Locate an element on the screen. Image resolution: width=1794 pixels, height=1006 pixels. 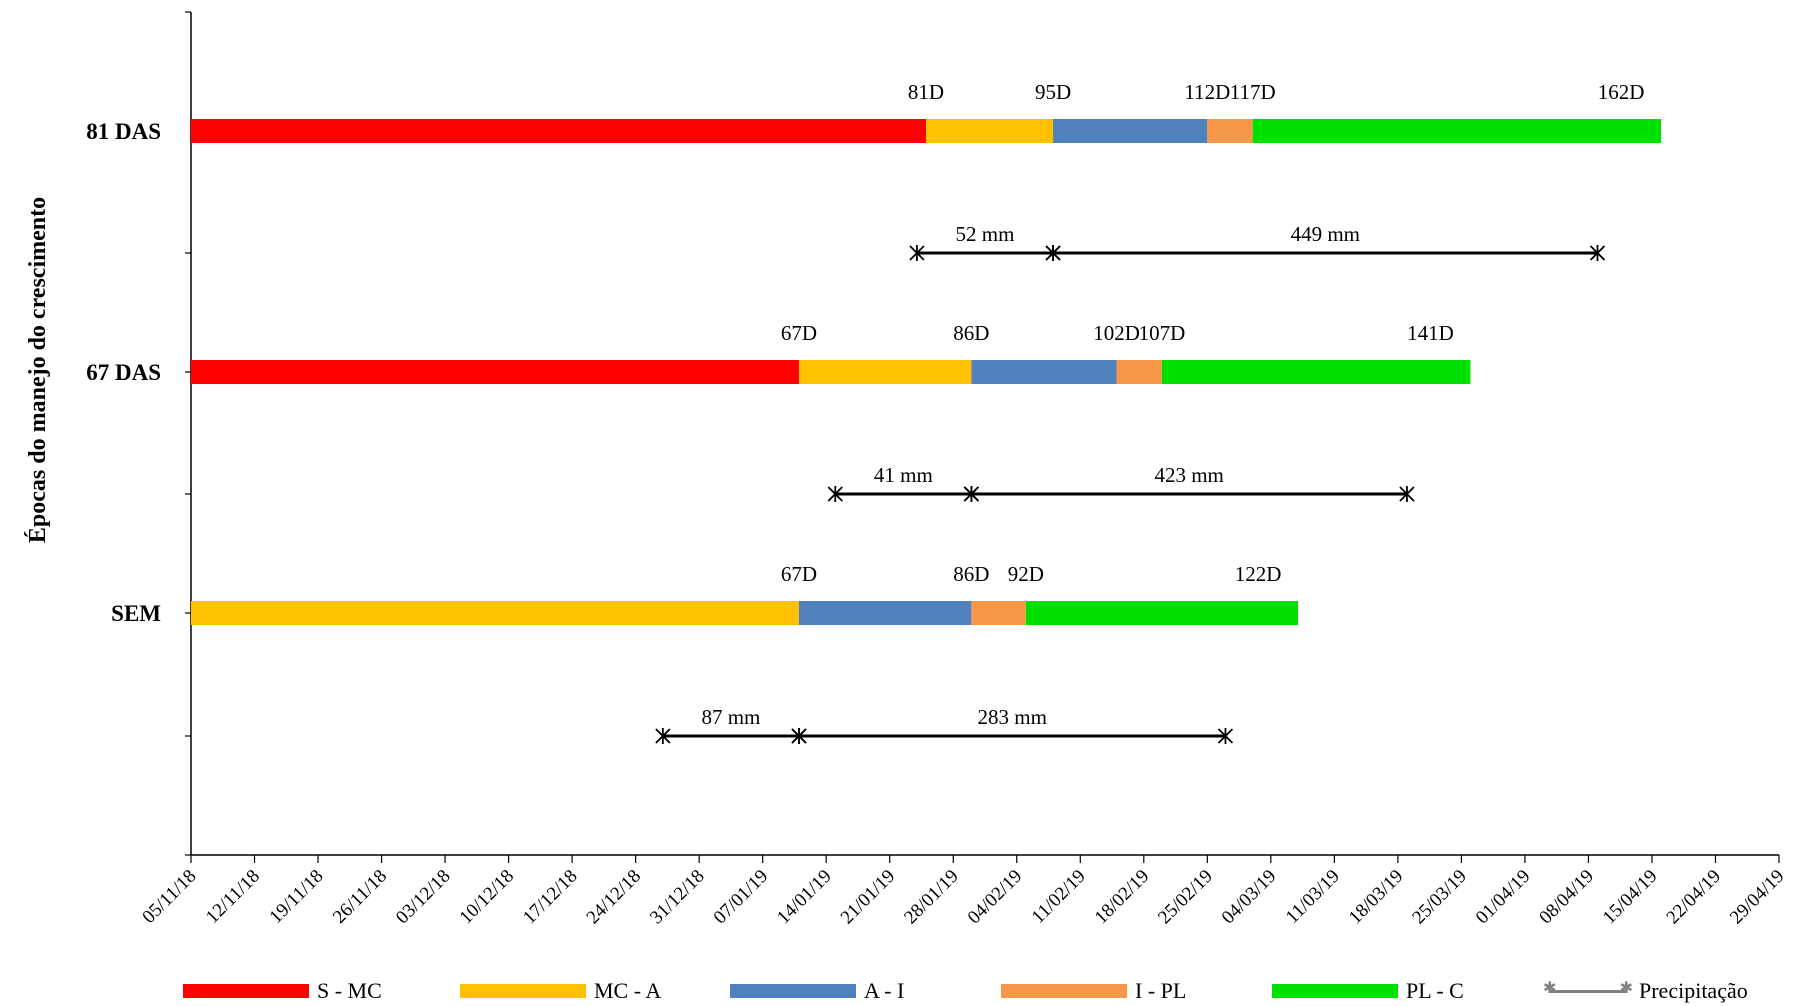
phase-end-label: 107D is located at coordinates (1162, 333).